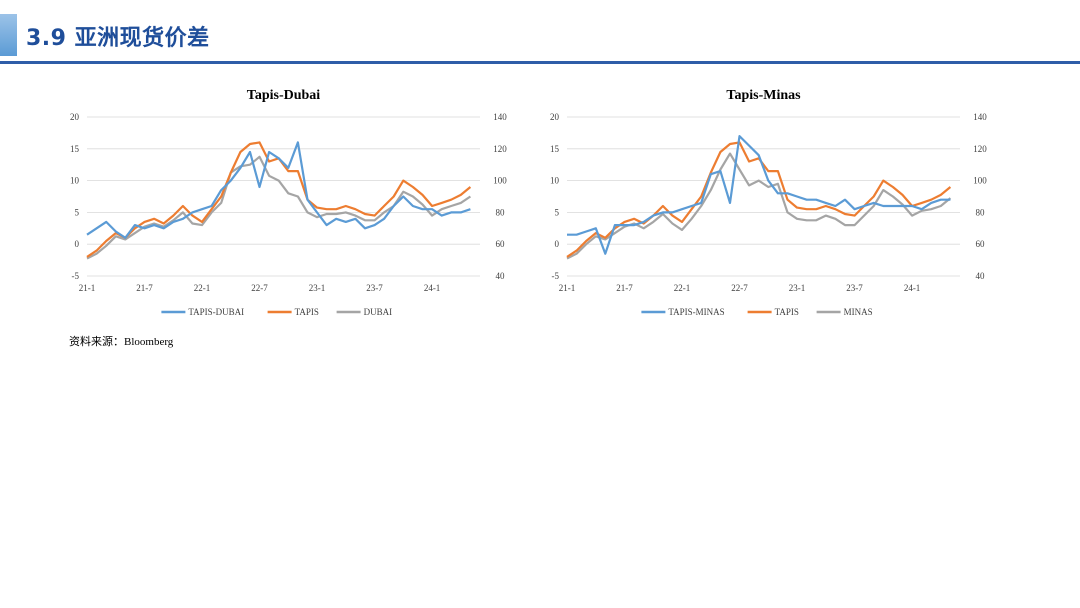 Image resolution: width=1080 pixels, height=608 pixels. I want to click on tapis-minas-xtick: 21-7, so click(624, 288).